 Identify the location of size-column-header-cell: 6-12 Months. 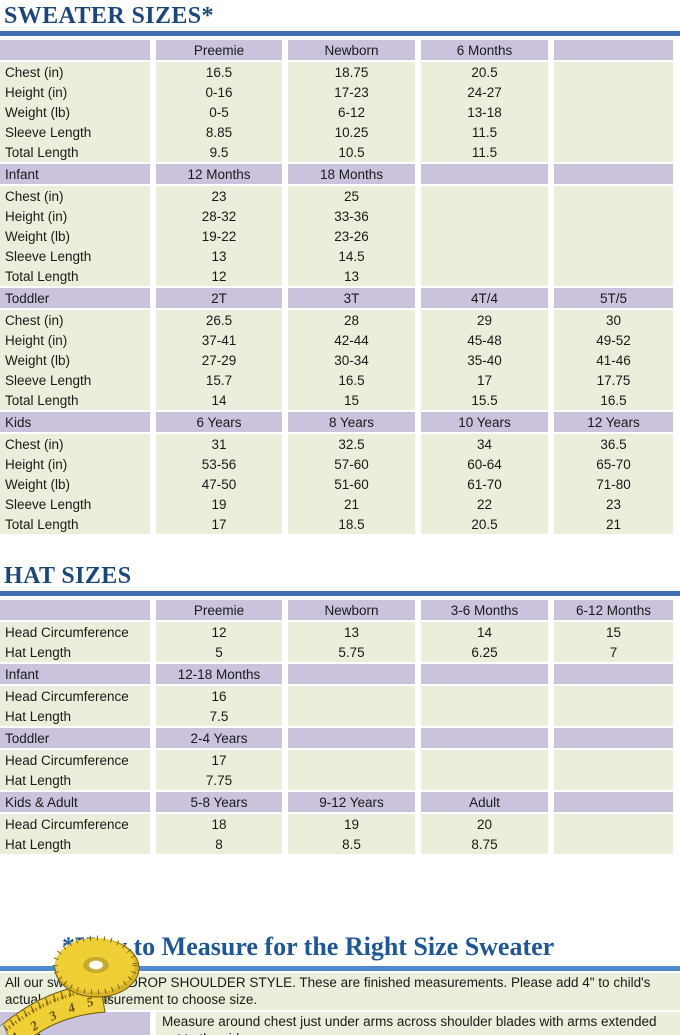
(614, 610).